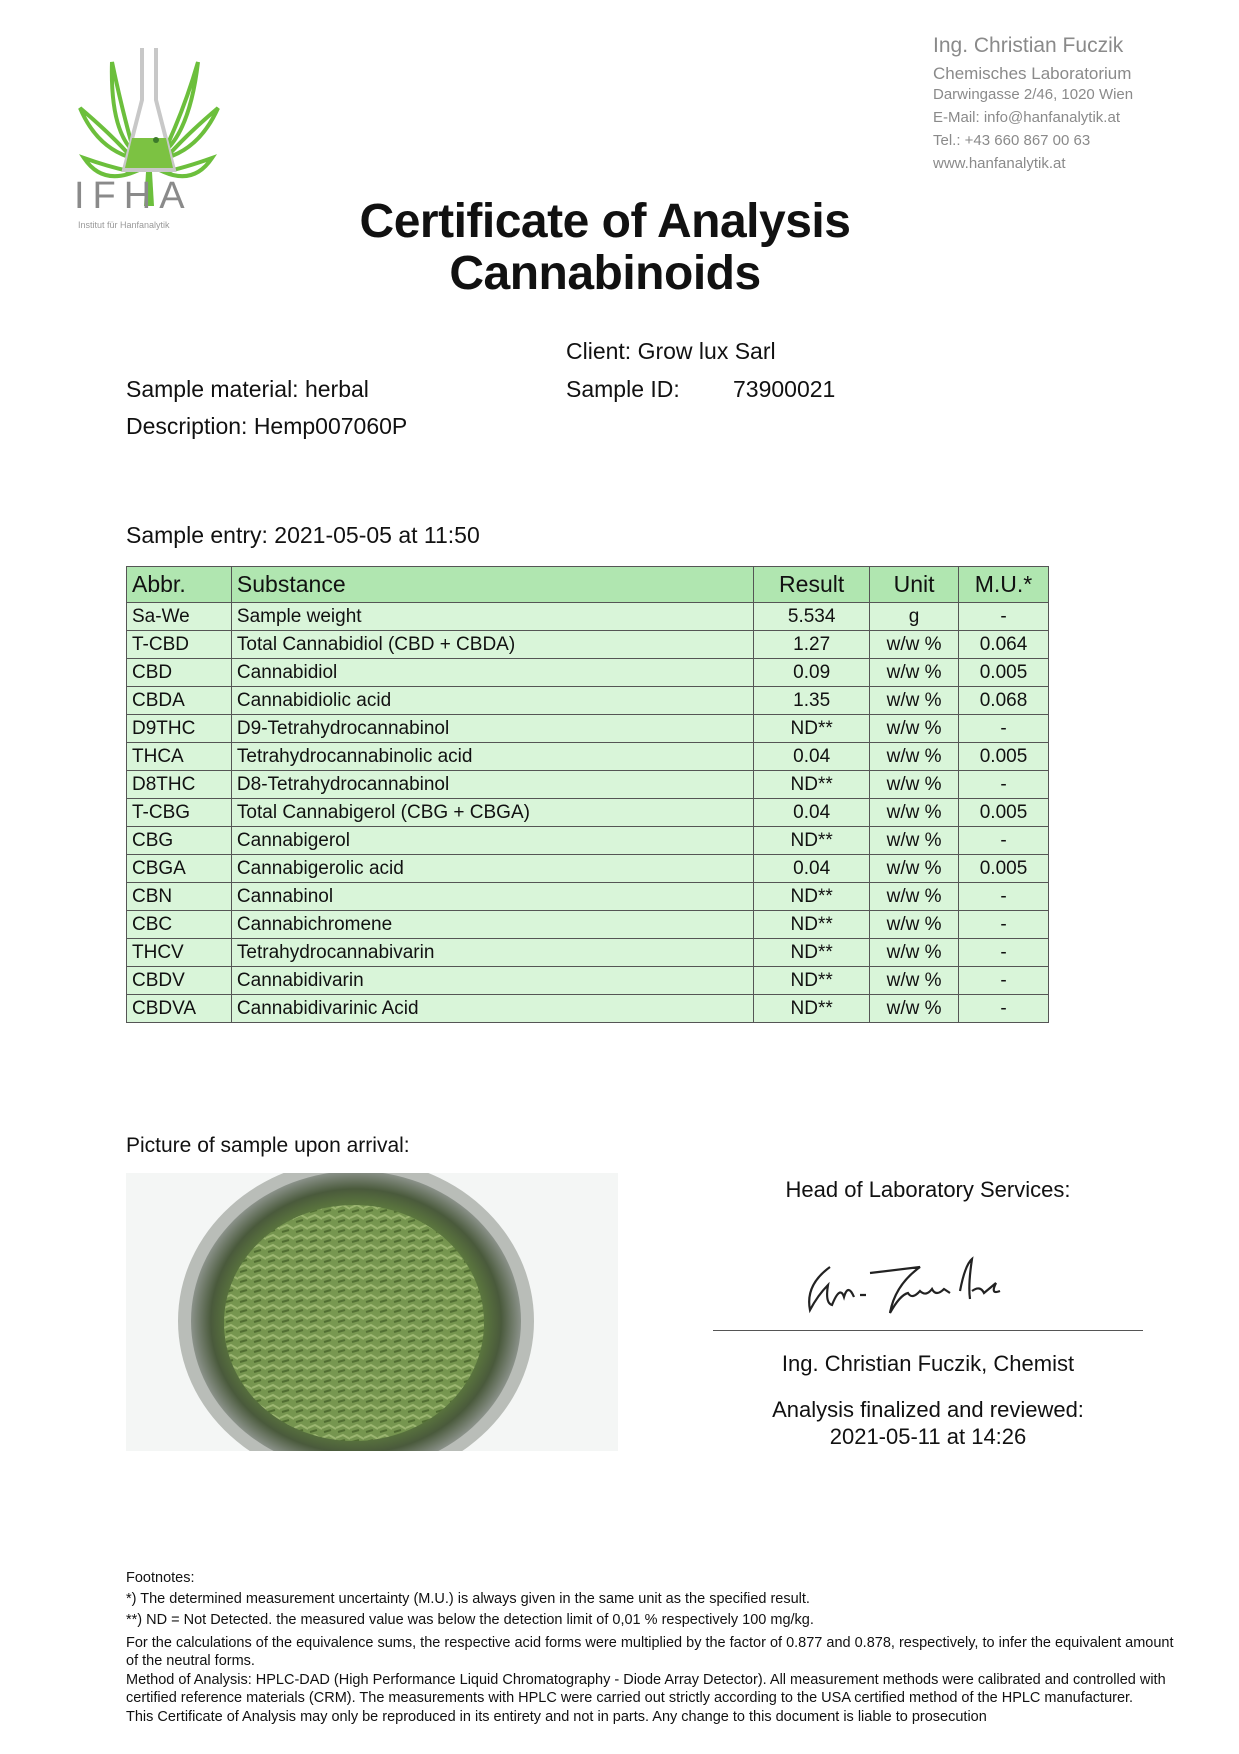 This screenshot has height=1754, width=1239. What do you see at coordinates (812, 644) in the screenshot?
I see `cell-result: 1.27` at bounding box center [812, 644].